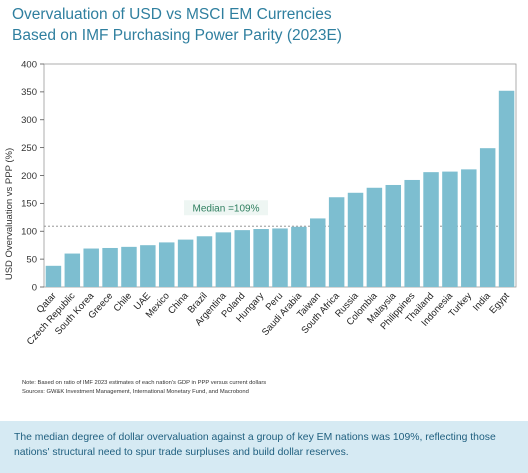  I want to click on y-tick-label: 200, so click(29, 176).